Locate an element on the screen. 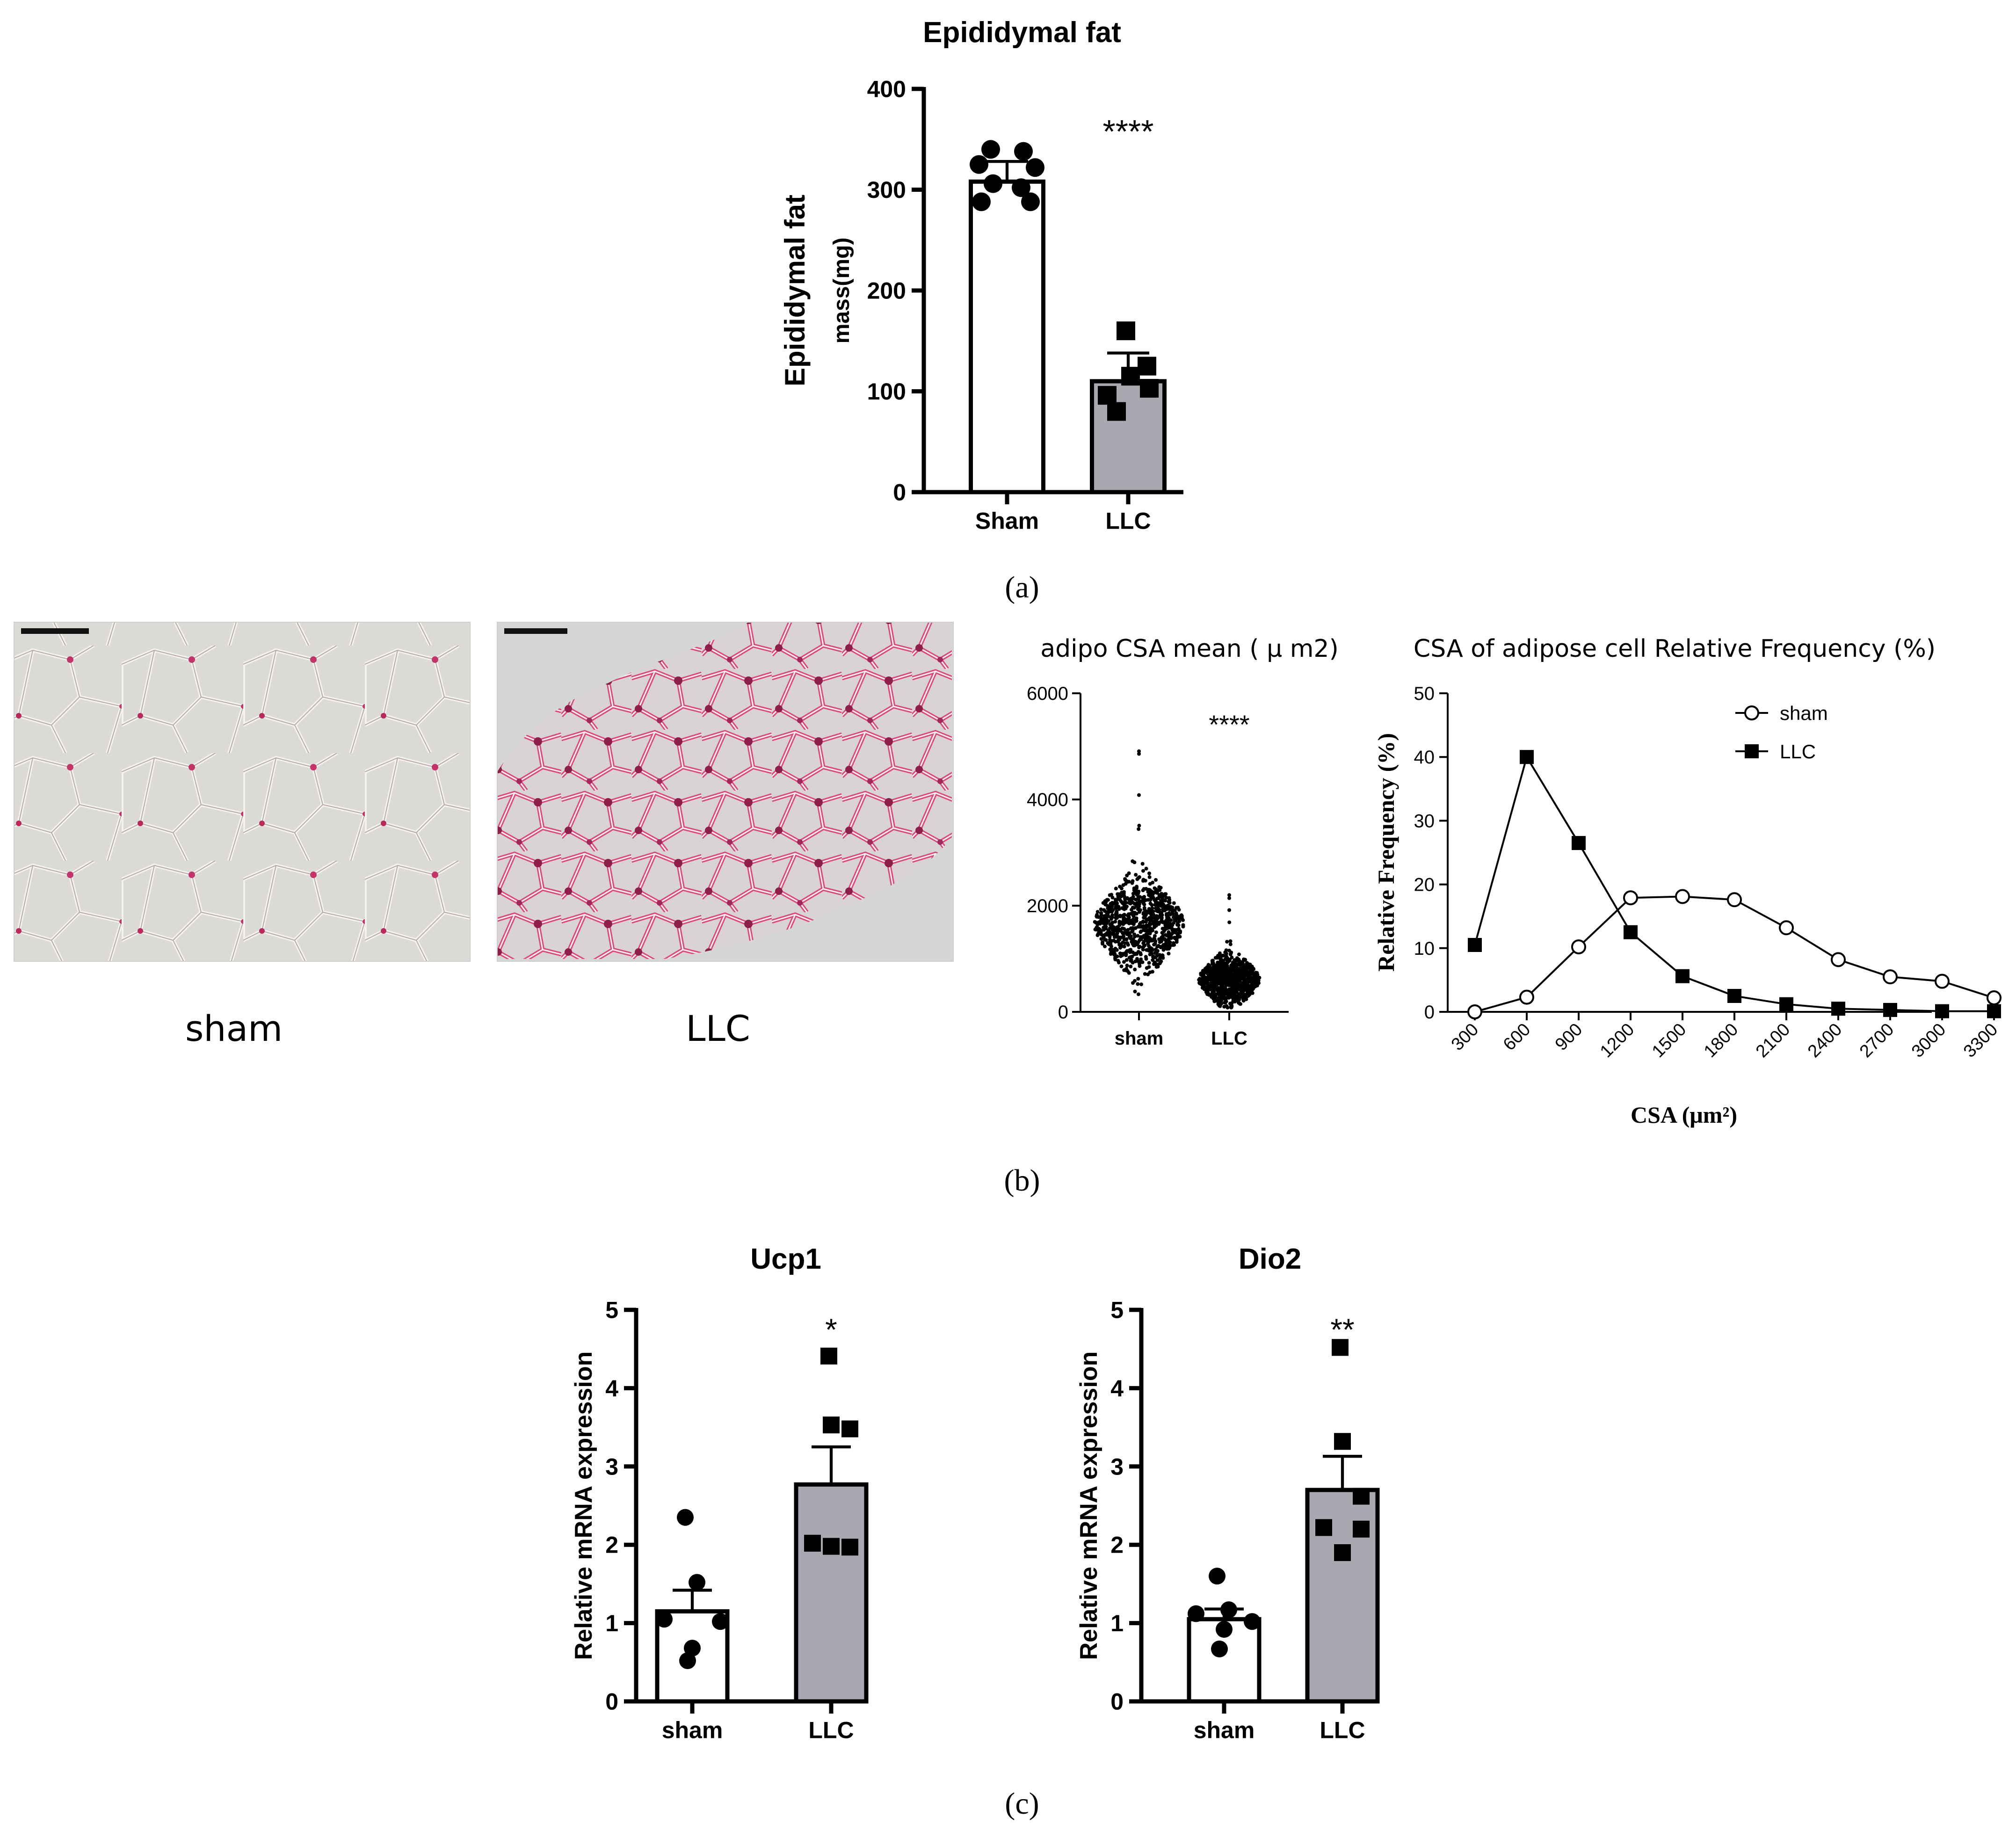  y-tick-label: 2000 is located at coordinates (1048, 906).